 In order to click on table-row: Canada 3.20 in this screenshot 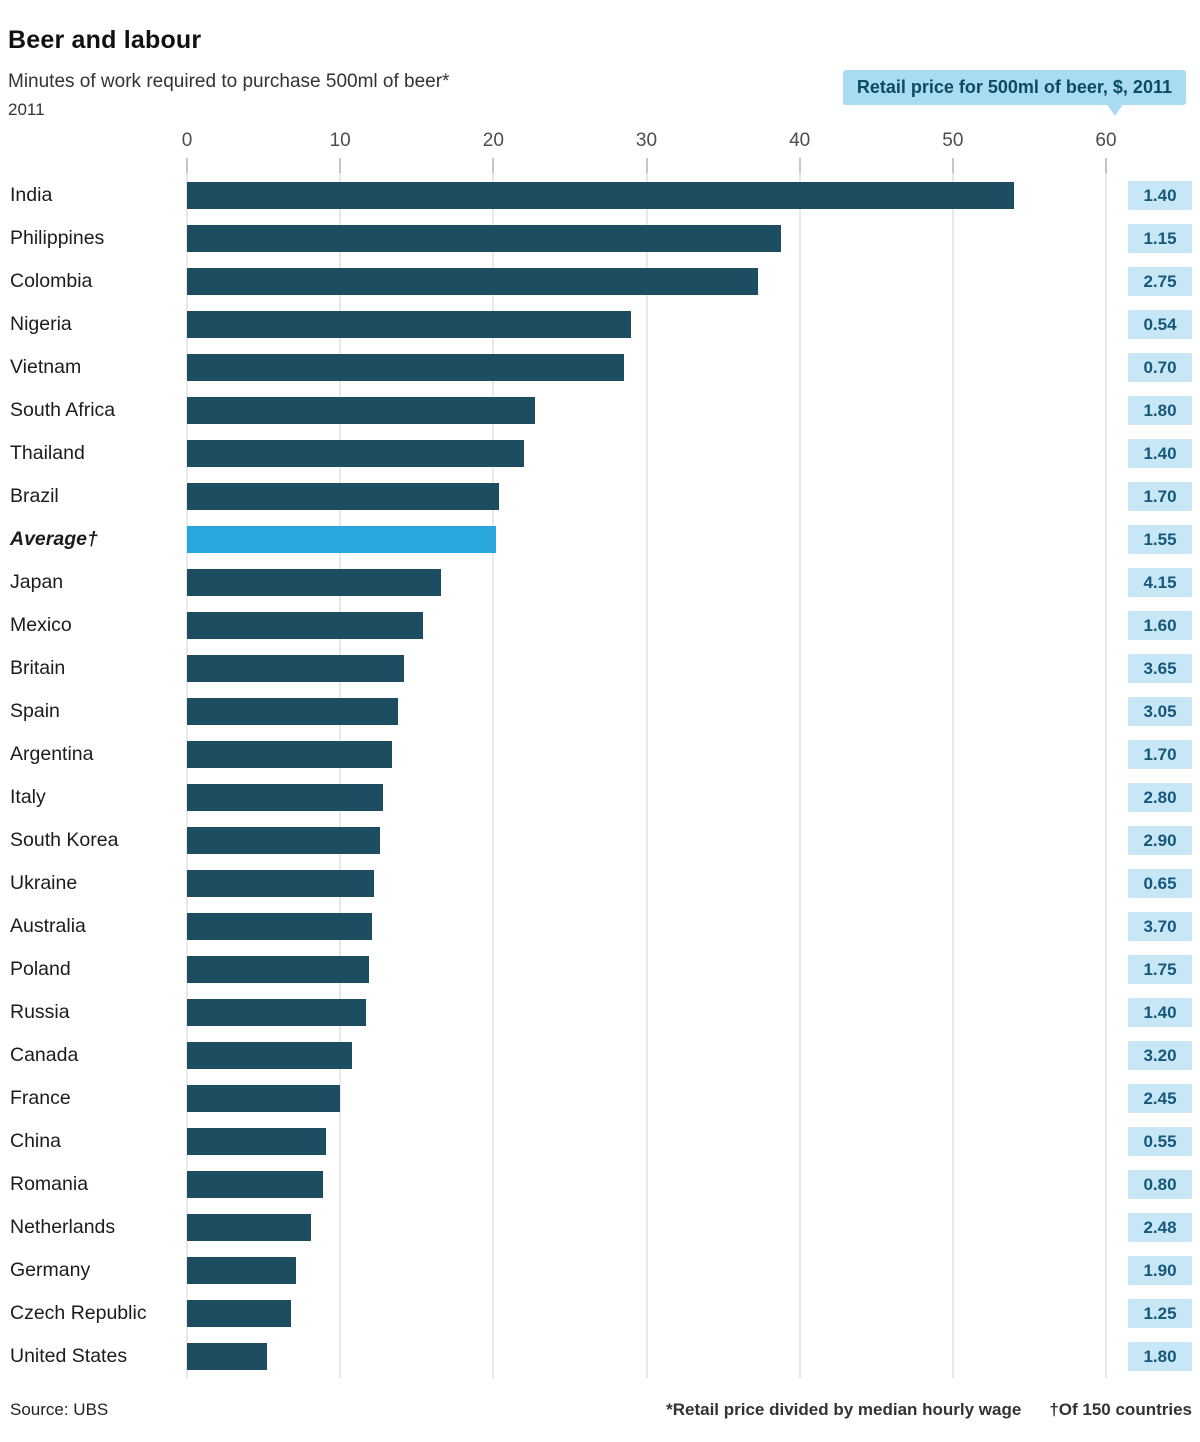, I will do `click(600, 1055)`.